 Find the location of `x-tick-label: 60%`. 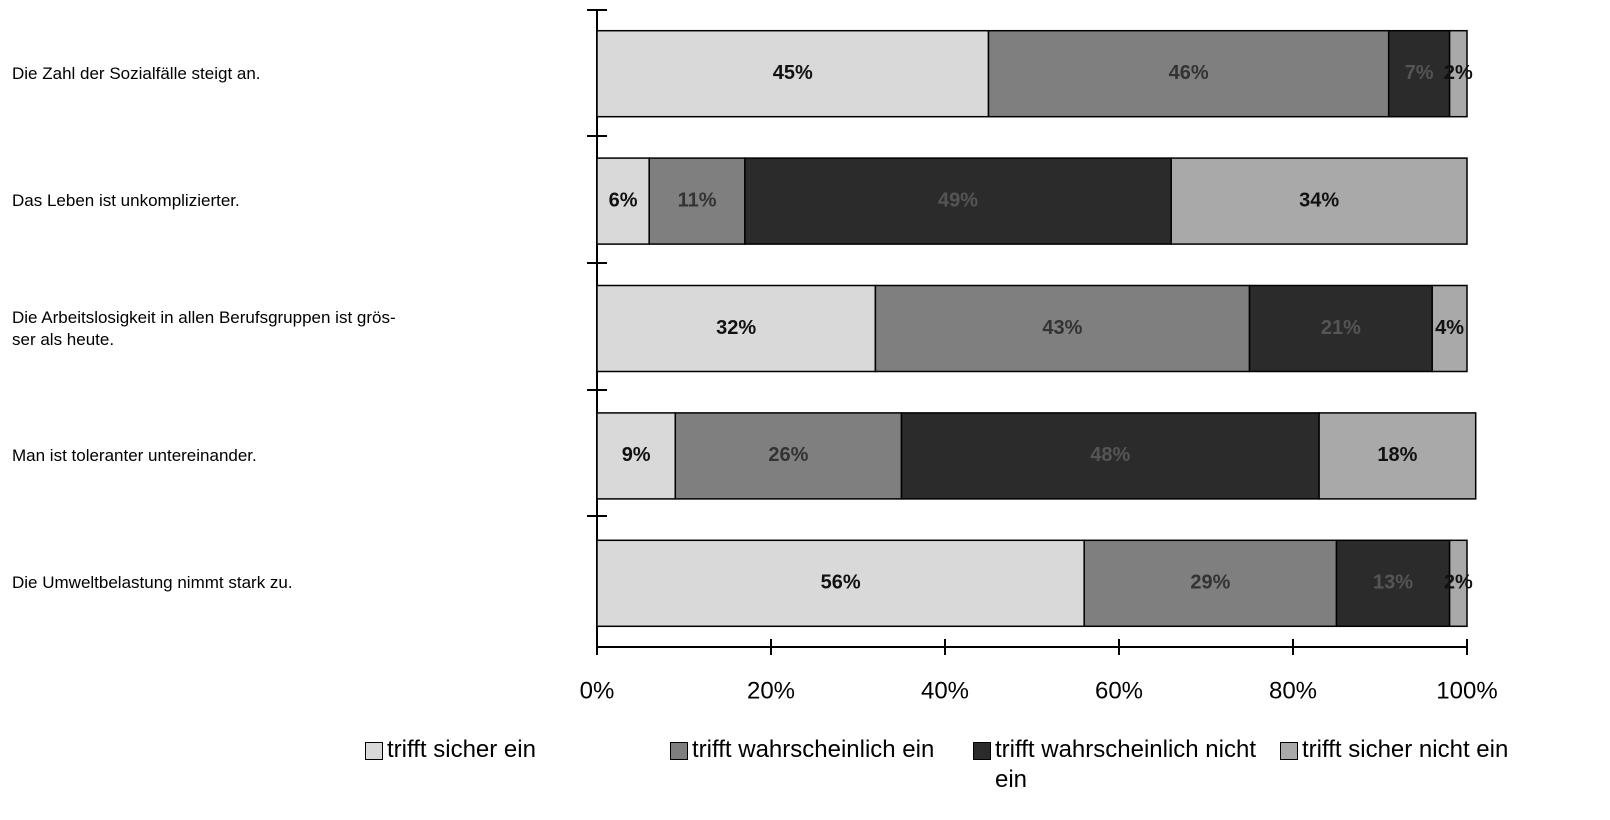

x-tick-label: 60% is located at coordinates (1119, 690).